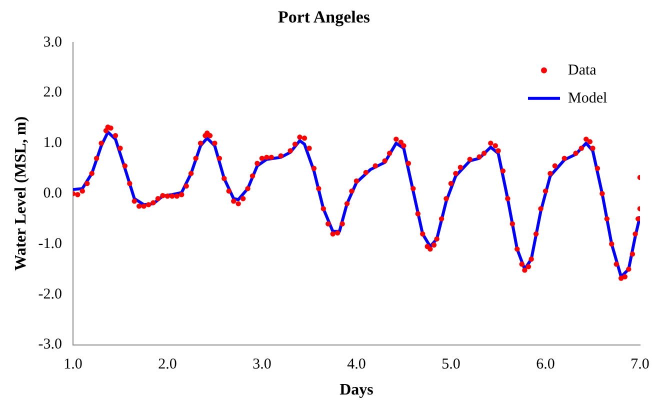 This screenshot has height=406, width=654. Describe the element at coordinates (52, 42) in the screenshot. I see `y-tick-label: 3.0` at that location.